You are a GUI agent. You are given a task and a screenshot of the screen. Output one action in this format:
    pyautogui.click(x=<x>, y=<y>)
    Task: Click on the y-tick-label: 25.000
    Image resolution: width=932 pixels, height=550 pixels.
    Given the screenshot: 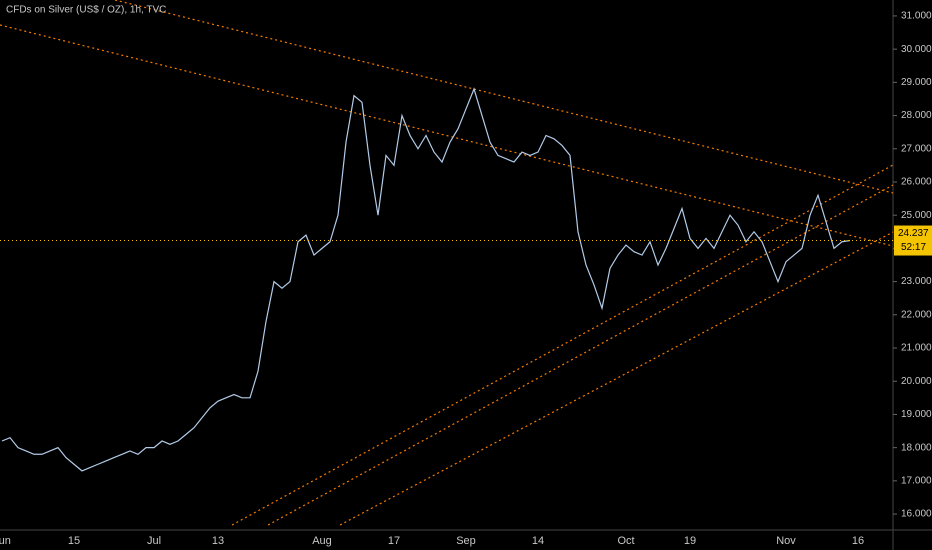 What is the action you would take?
    pyautogui.click(x=916, y=215)
    